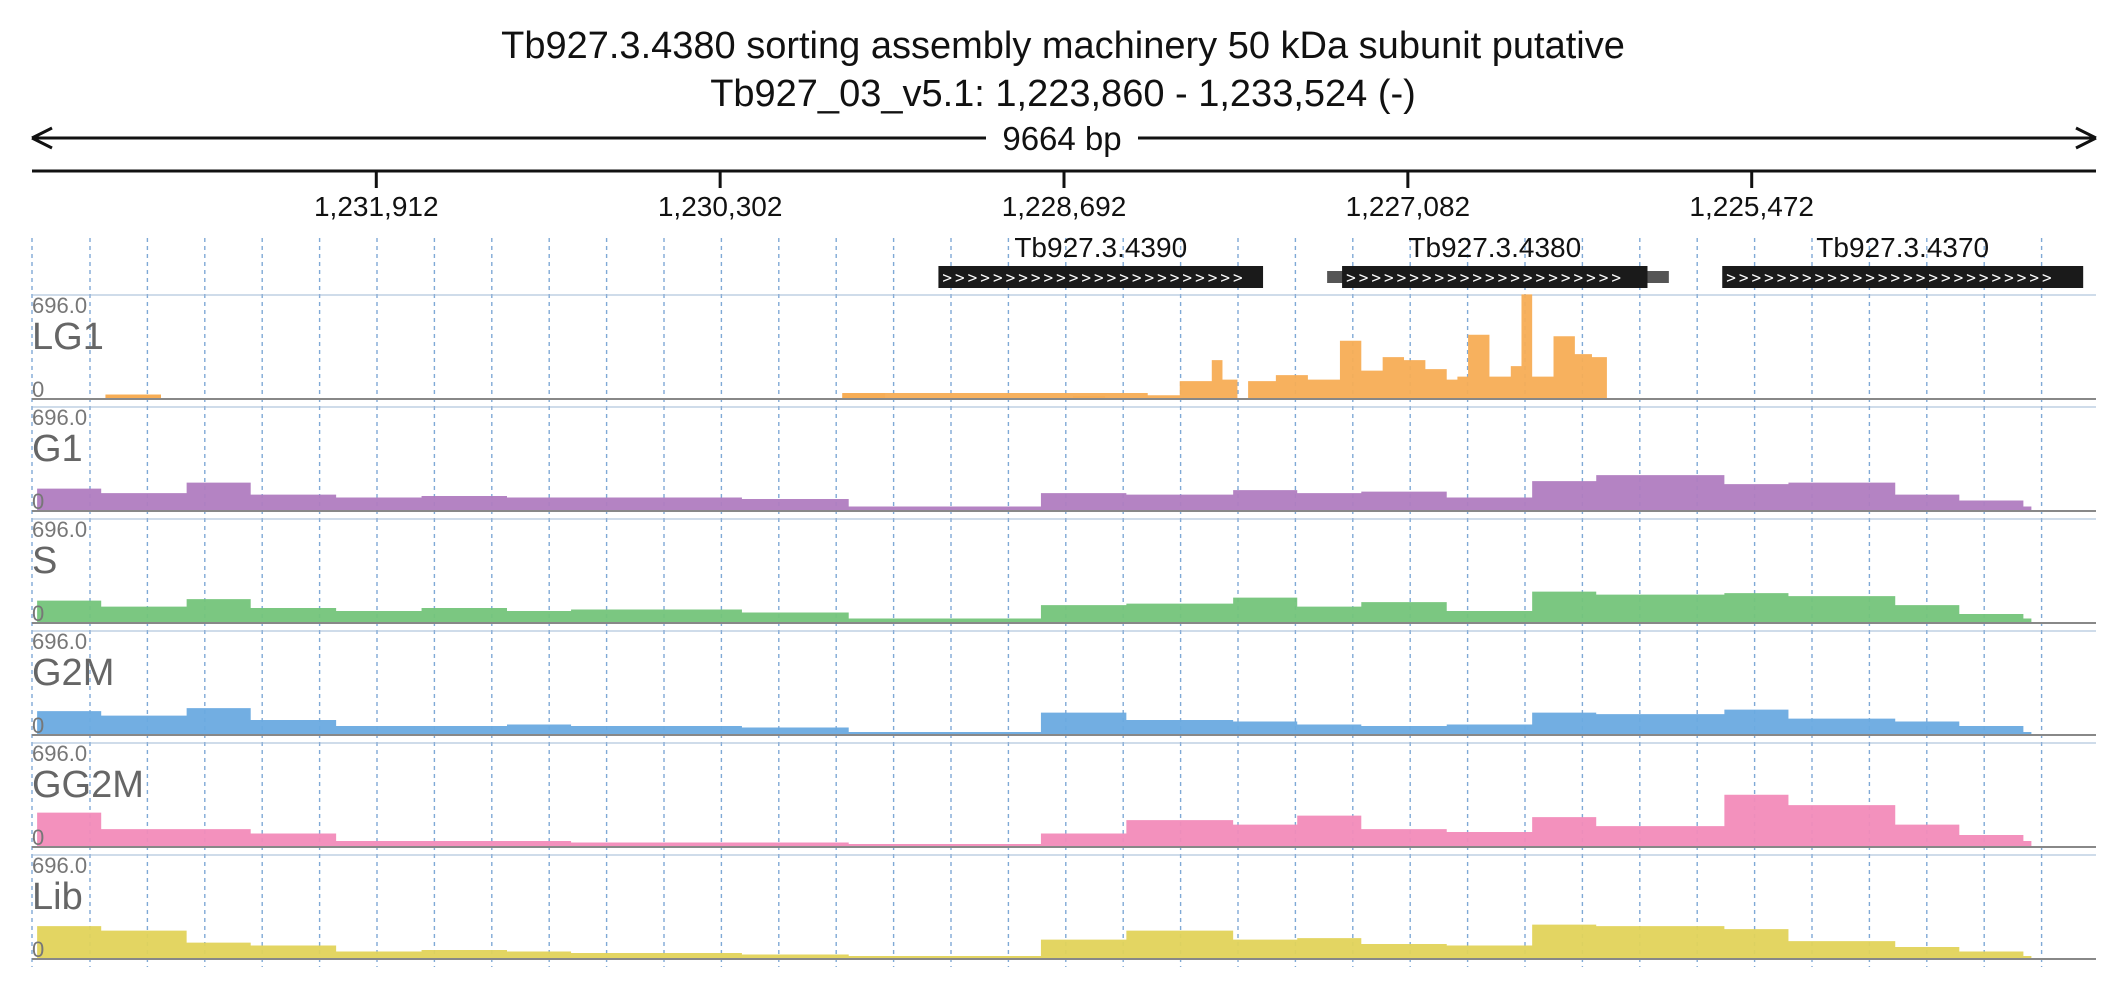  I want to click on x-tick-label: 1,231,912, so click(376, 206).